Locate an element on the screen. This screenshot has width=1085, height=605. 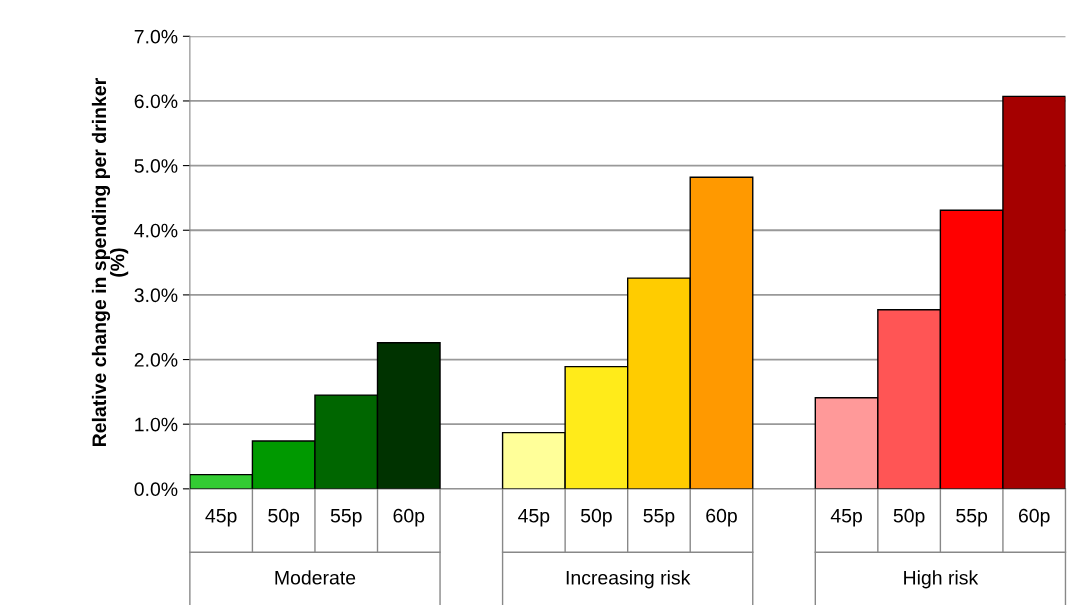
y-tick-label: 6.0% is located at coordinates (156, 101).